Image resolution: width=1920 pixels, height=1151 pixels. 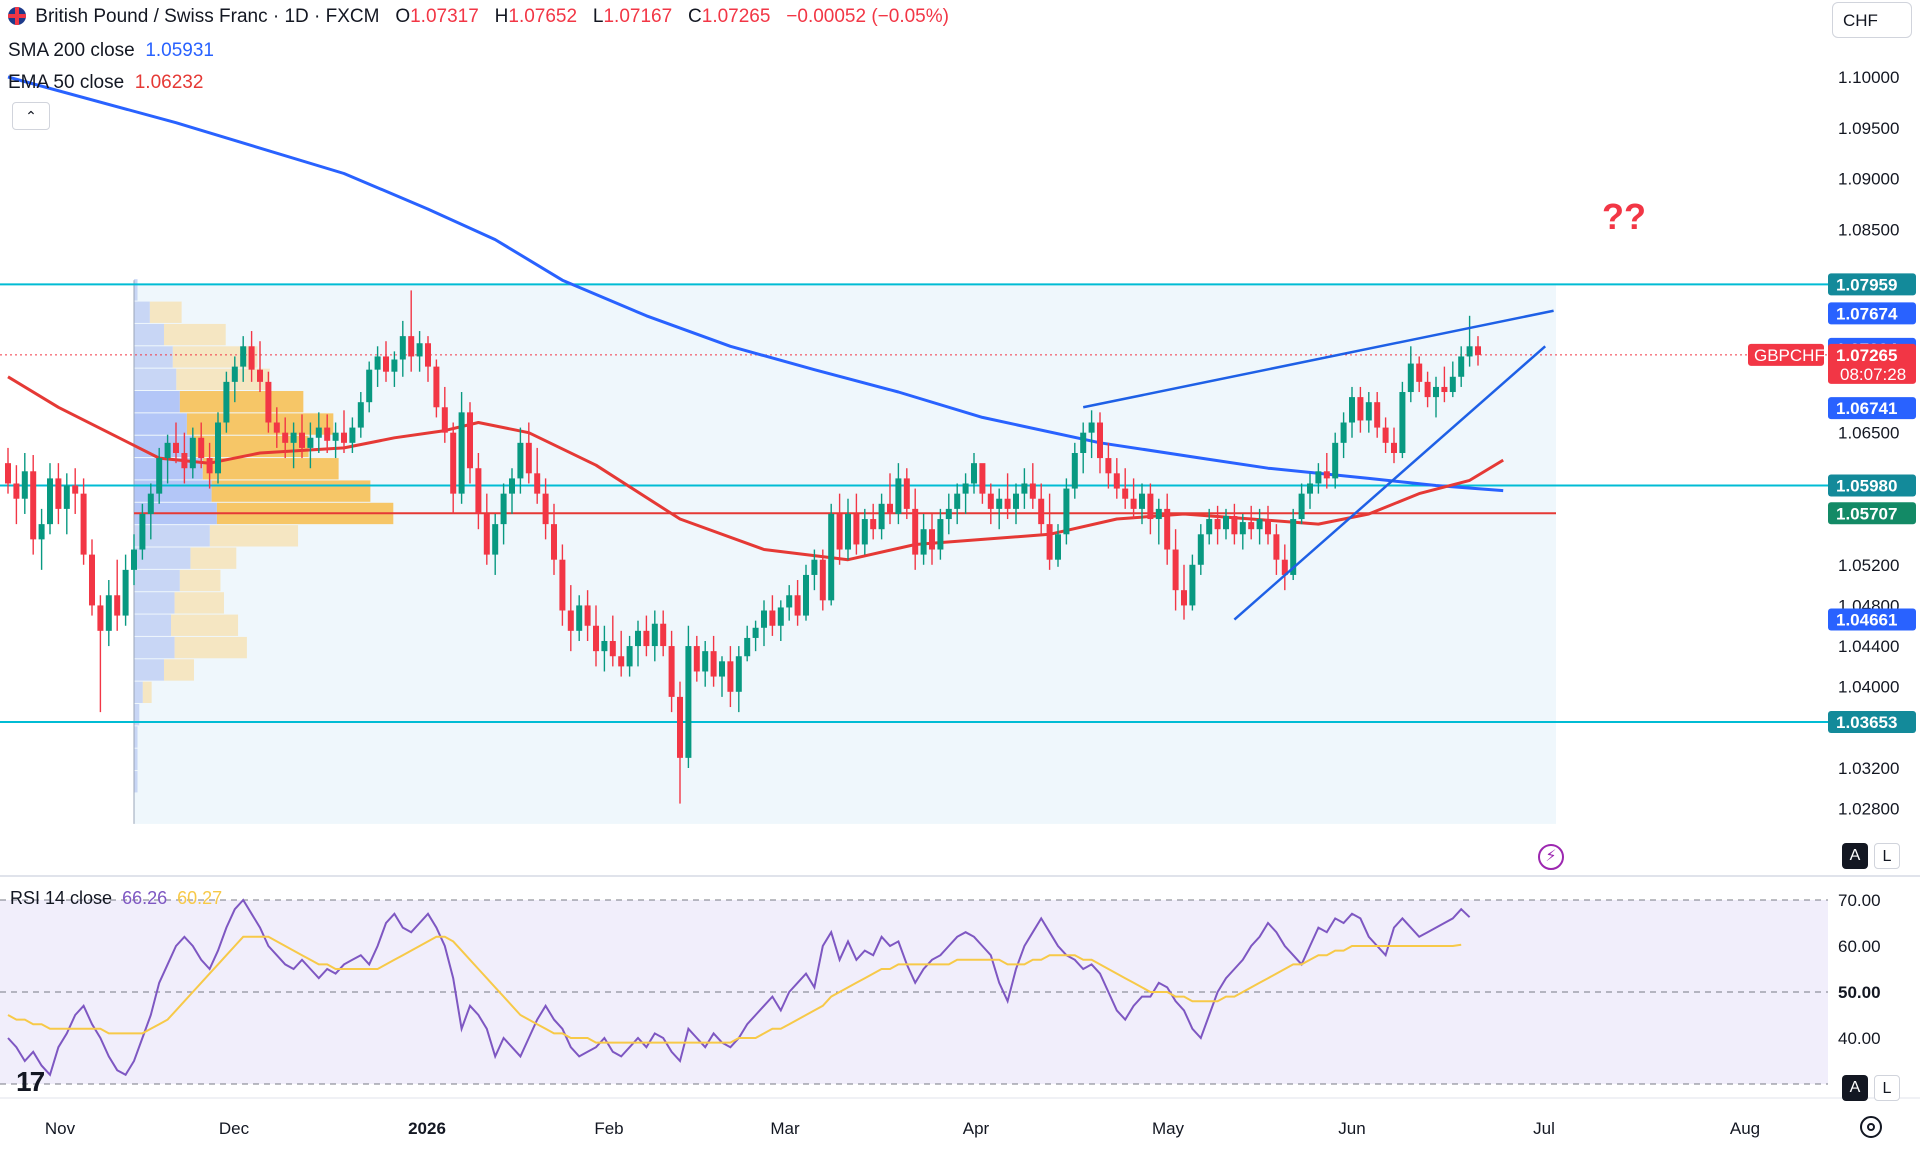 I want to click on rsi-auto-scale-button: A, so click(x=1855, y=1088).